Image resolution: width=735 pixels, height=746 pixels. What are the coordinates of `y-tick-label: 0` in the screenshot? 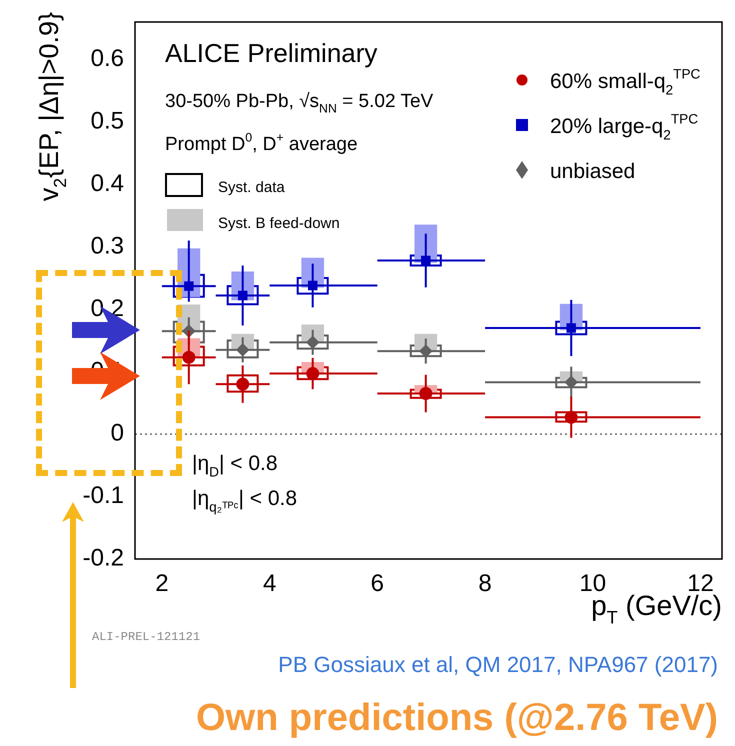 It's located at (117, 433).